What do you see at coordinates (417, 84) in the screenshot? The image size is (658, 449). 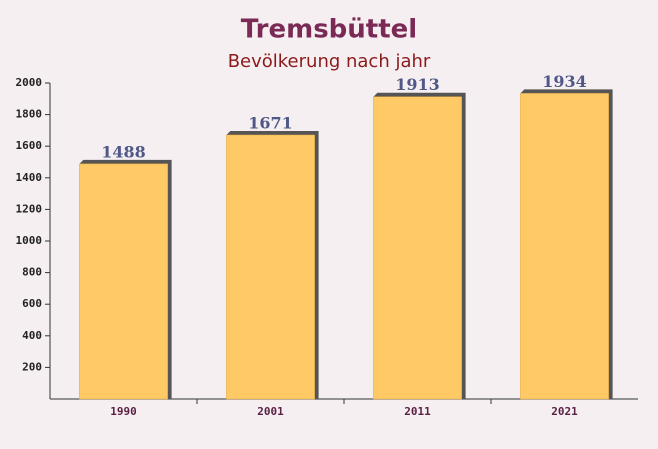 I see `value-label: 1913` at bounding box center [417, 84].